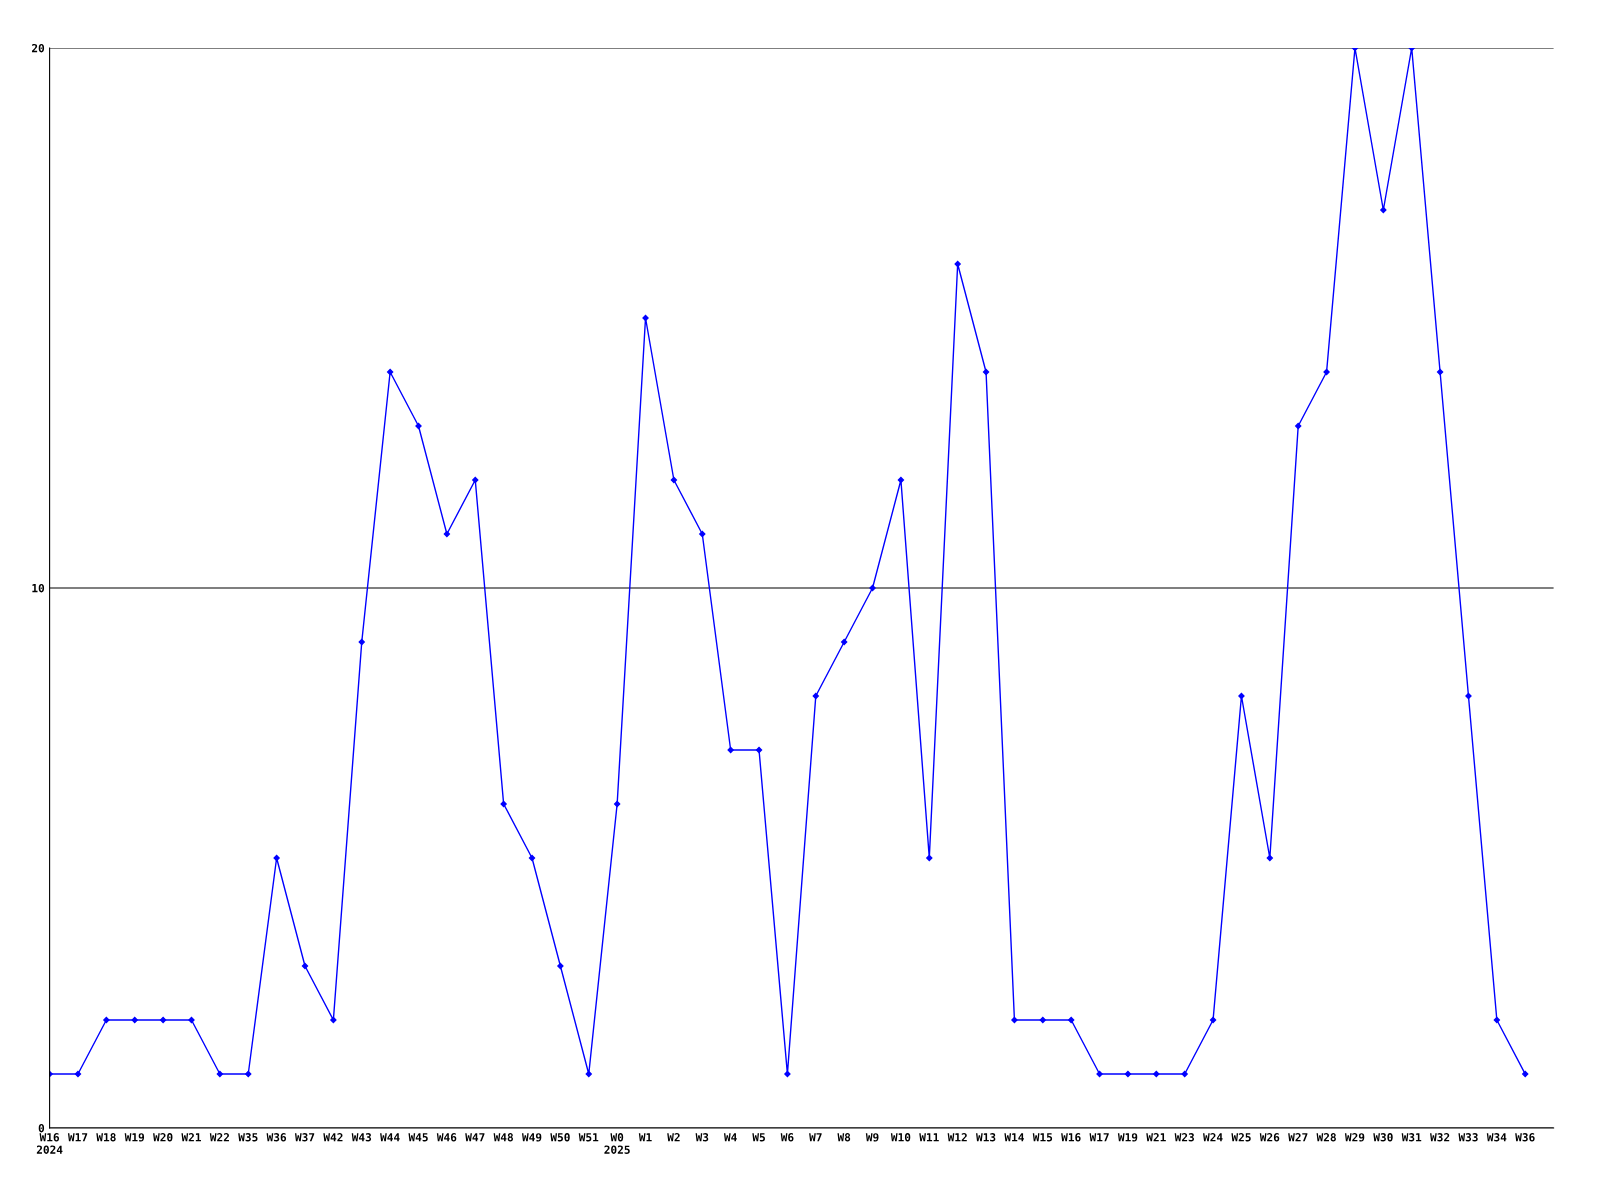 The image size is (1600, 1200). What do you see at coordinates (106, 1137) in the screenshot?
I see `x-tick-label: W18` at bounding box center [106, 1137].